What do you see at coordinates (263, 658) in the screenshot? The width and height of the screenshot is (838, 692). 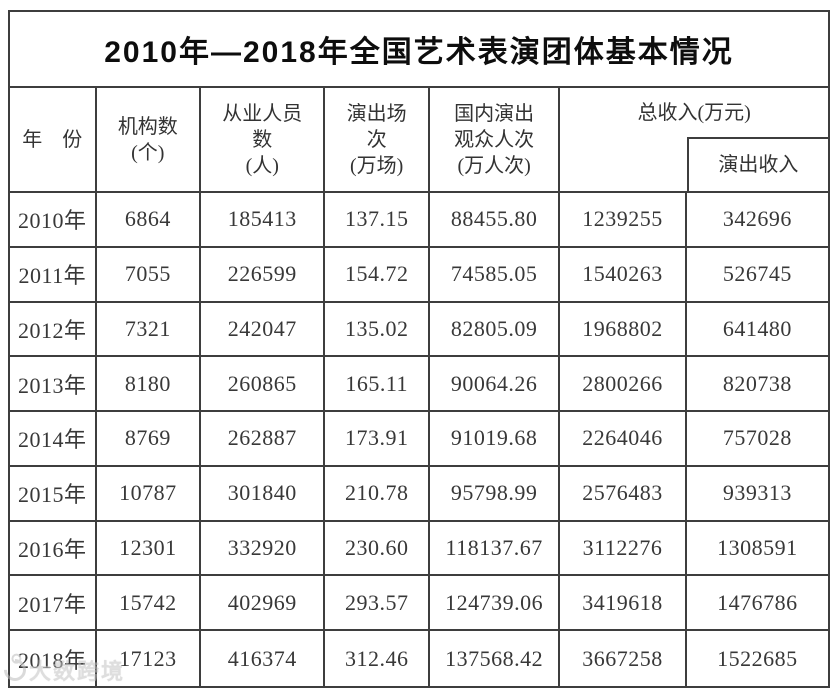 I see `value-cell: 416374` at bounding box center [263, 658].